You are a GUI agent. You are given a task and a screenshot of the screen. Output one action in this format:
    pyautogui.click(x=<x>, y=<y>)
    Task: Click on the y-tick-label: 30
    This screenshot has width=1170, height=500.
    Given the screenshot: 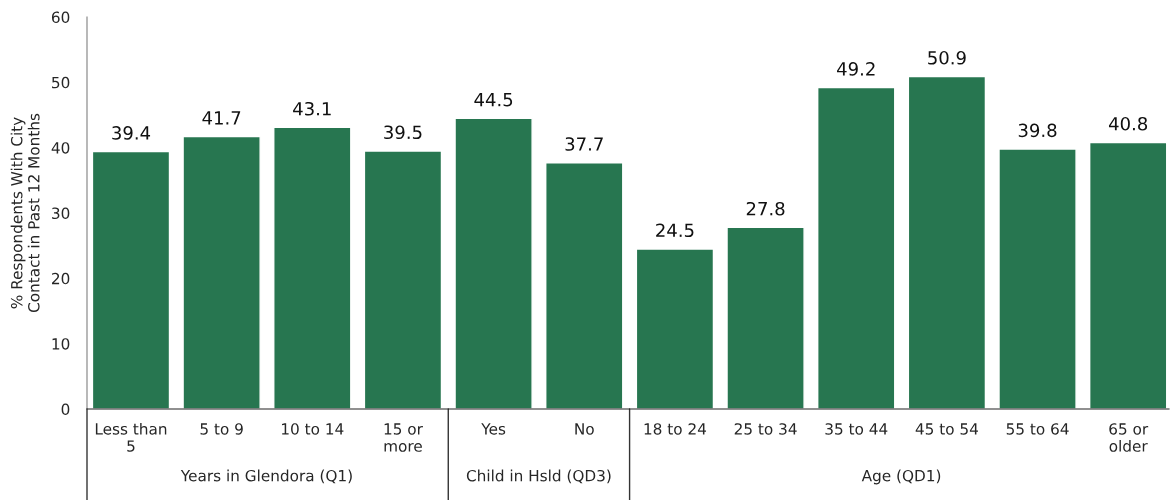 What is the action you would take?
    pyautogui.click(x=61, y=213)
    